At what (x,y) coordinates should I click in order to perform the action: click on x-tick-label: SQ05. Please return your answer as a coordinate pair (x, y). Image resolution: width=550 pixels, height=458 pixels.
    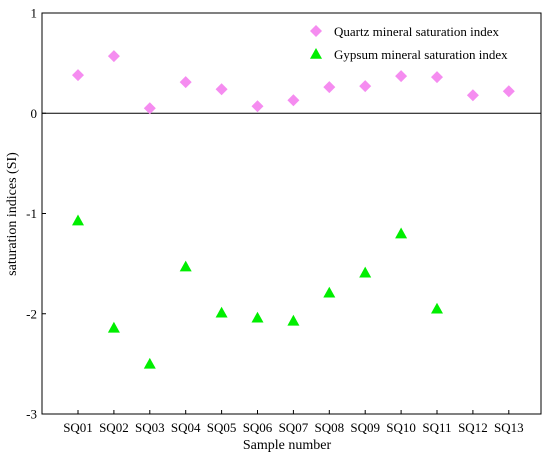
    Looking at the image, I should click on (222, 427).